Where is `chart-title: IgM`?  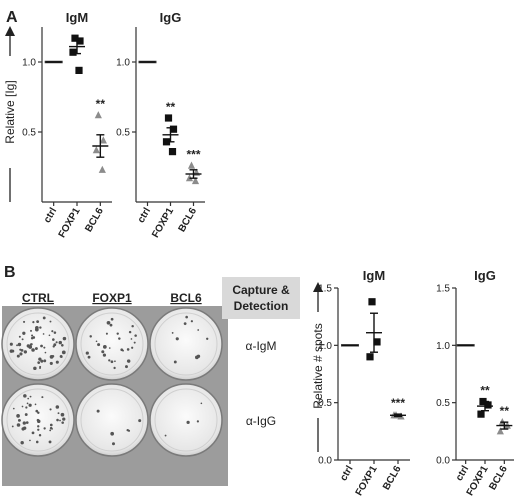
chart-title: IgM is located at coordinates (374, 275).